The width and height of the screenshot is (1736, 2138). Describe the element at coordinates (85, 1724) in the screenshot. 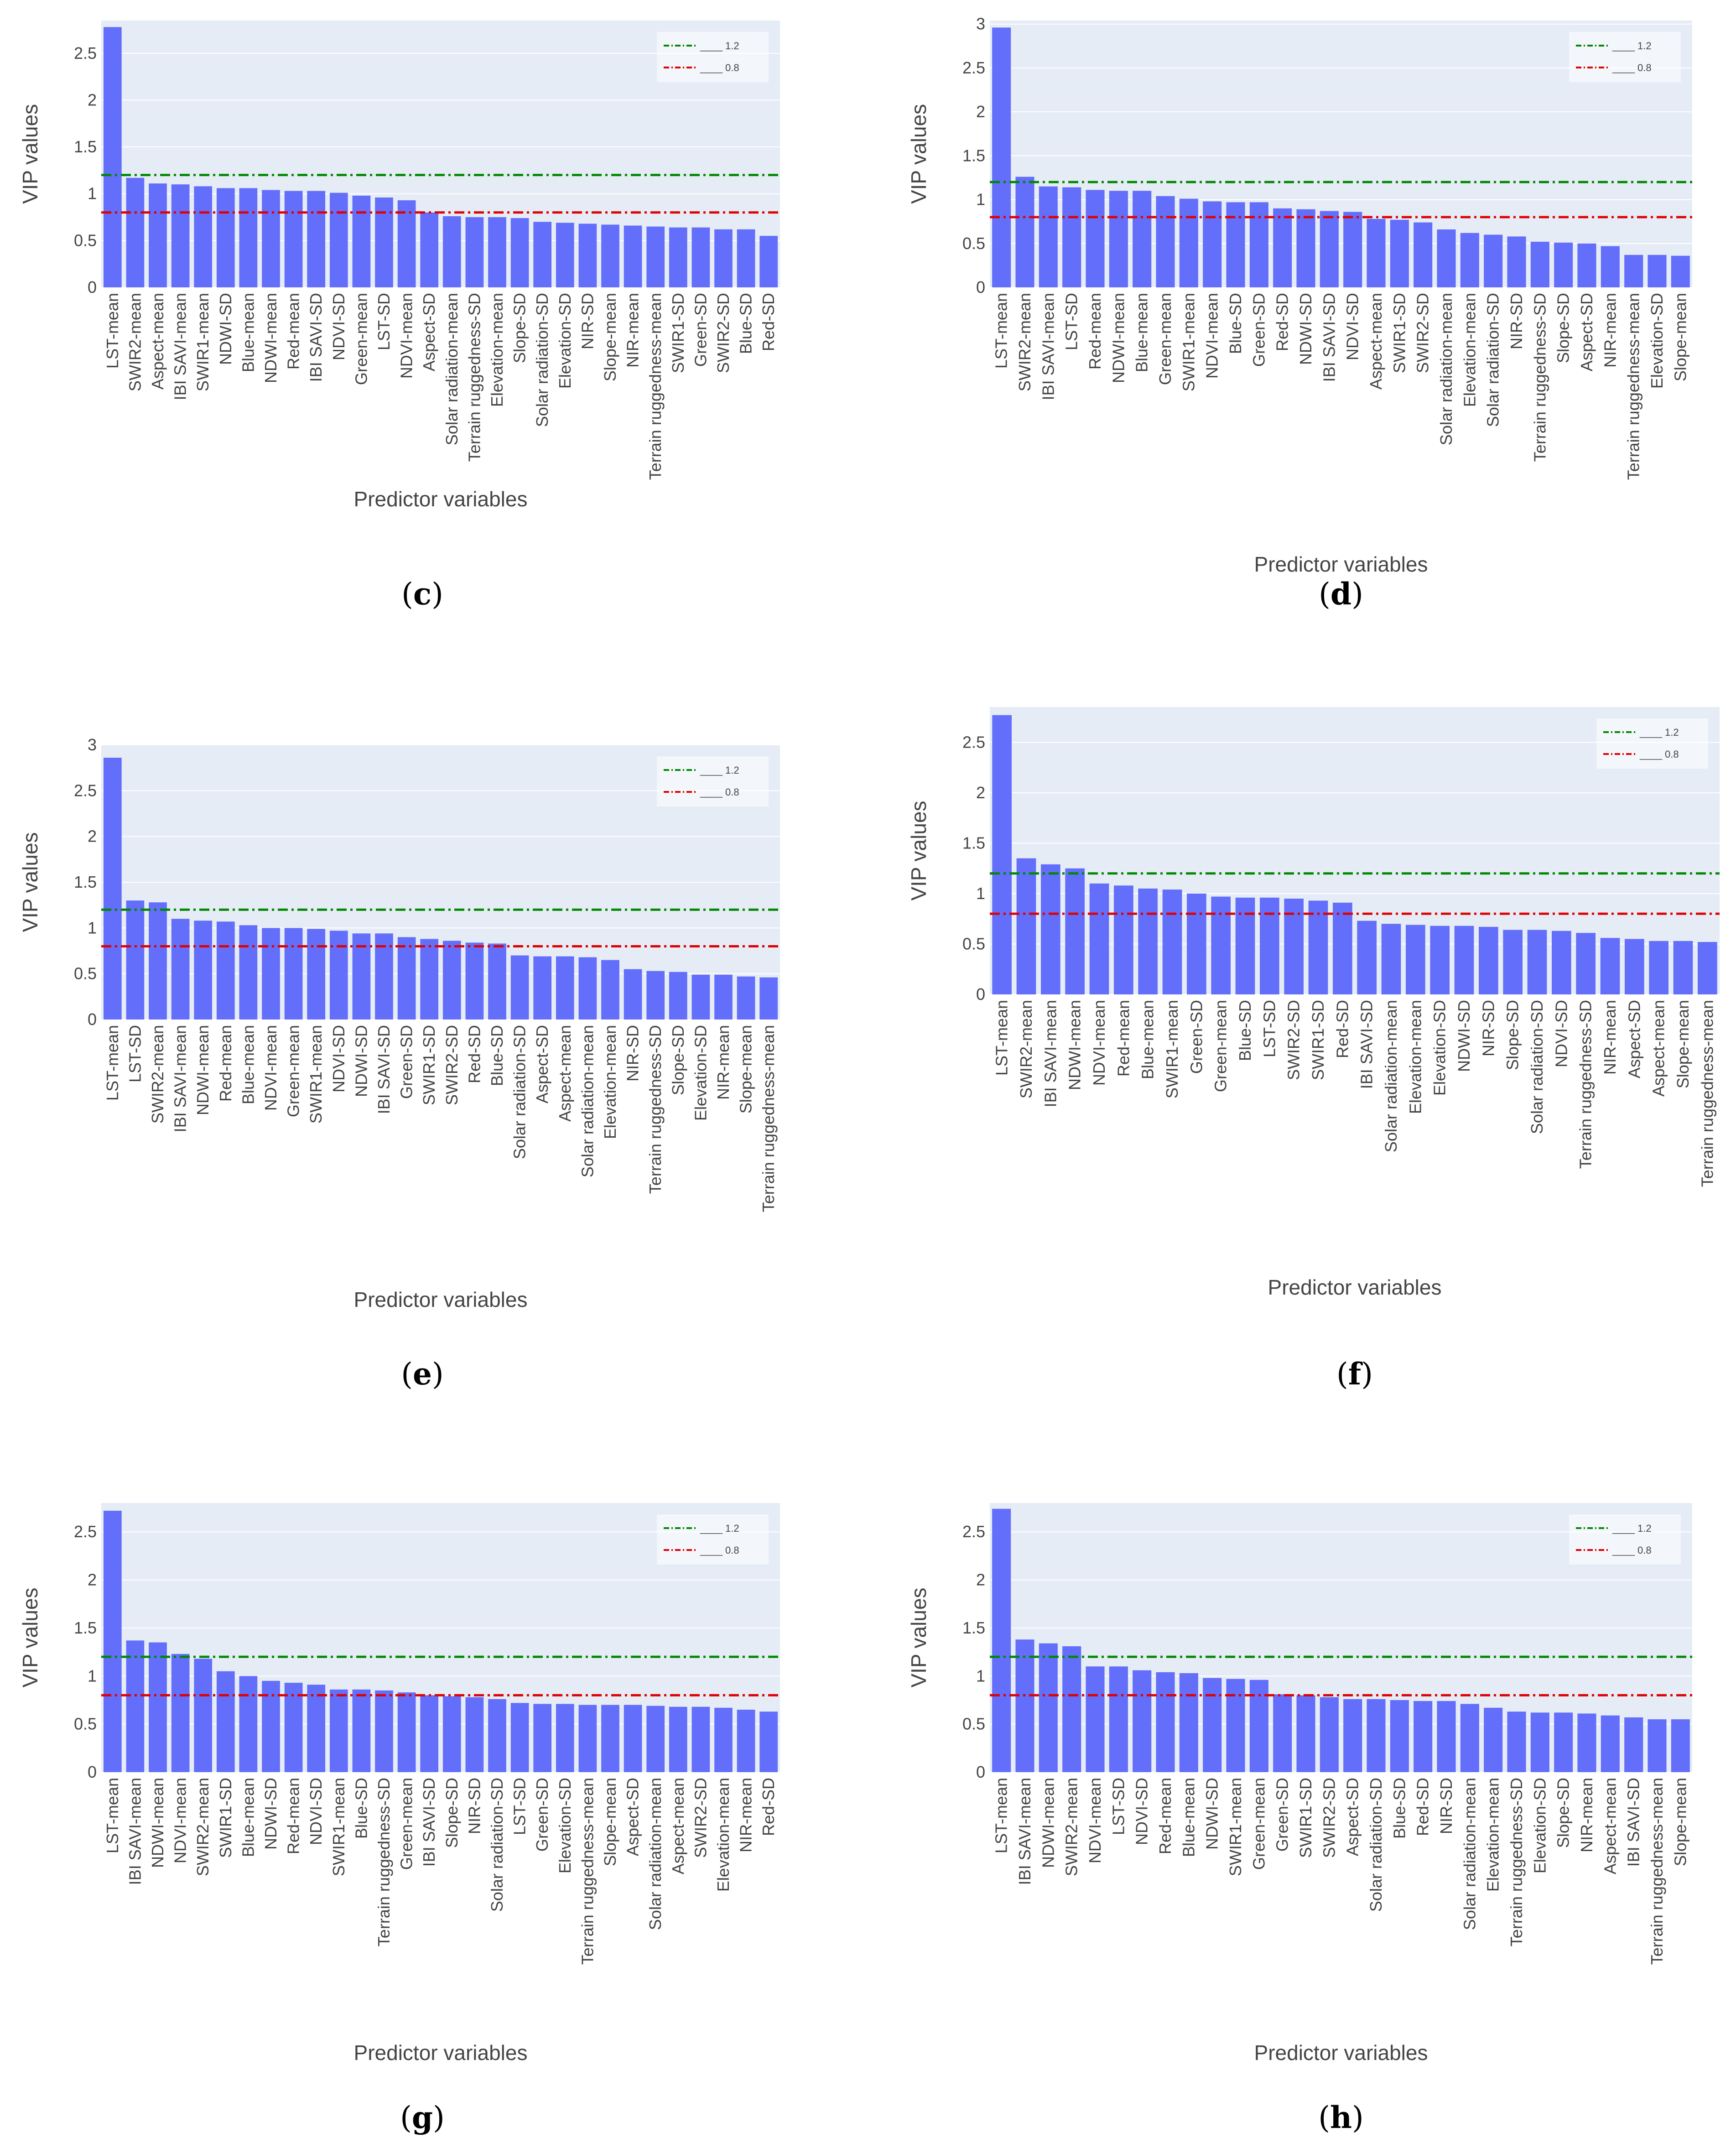

I see `y-tick-label: 0.5` at that location.